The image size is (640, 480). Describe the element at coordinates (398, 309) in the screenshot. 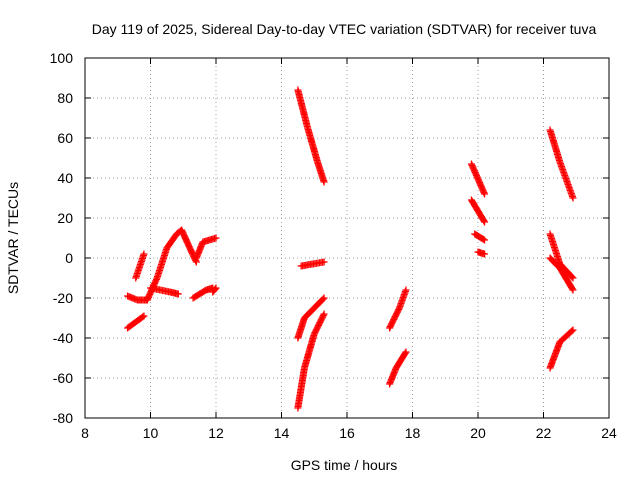

I see `series-m` at that location.